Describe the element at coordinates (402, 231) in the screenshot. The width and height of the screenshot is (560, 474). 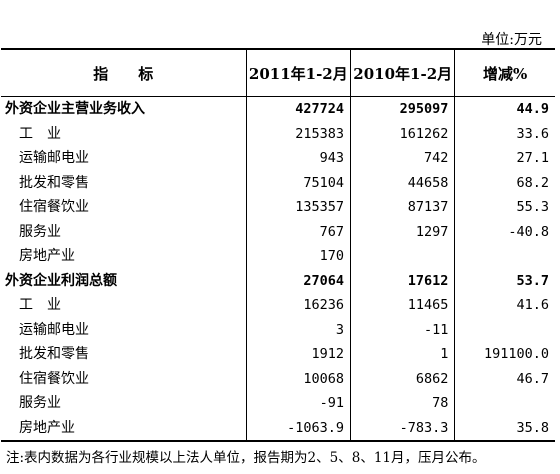
I see `value-2010: 1297` at that location.